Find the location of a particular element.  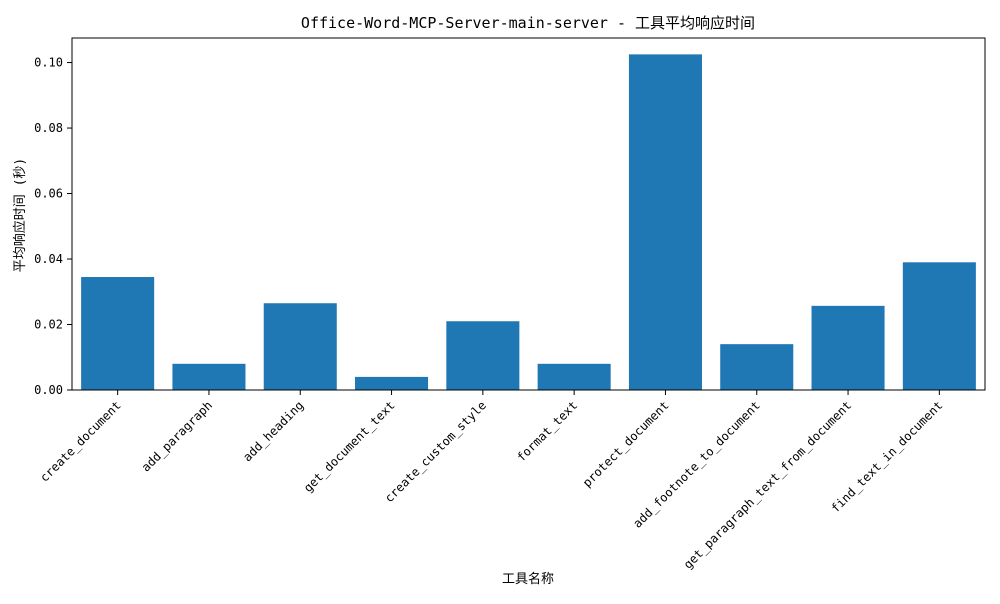

bar-create-custom-style is located at coordinates (483, 355).